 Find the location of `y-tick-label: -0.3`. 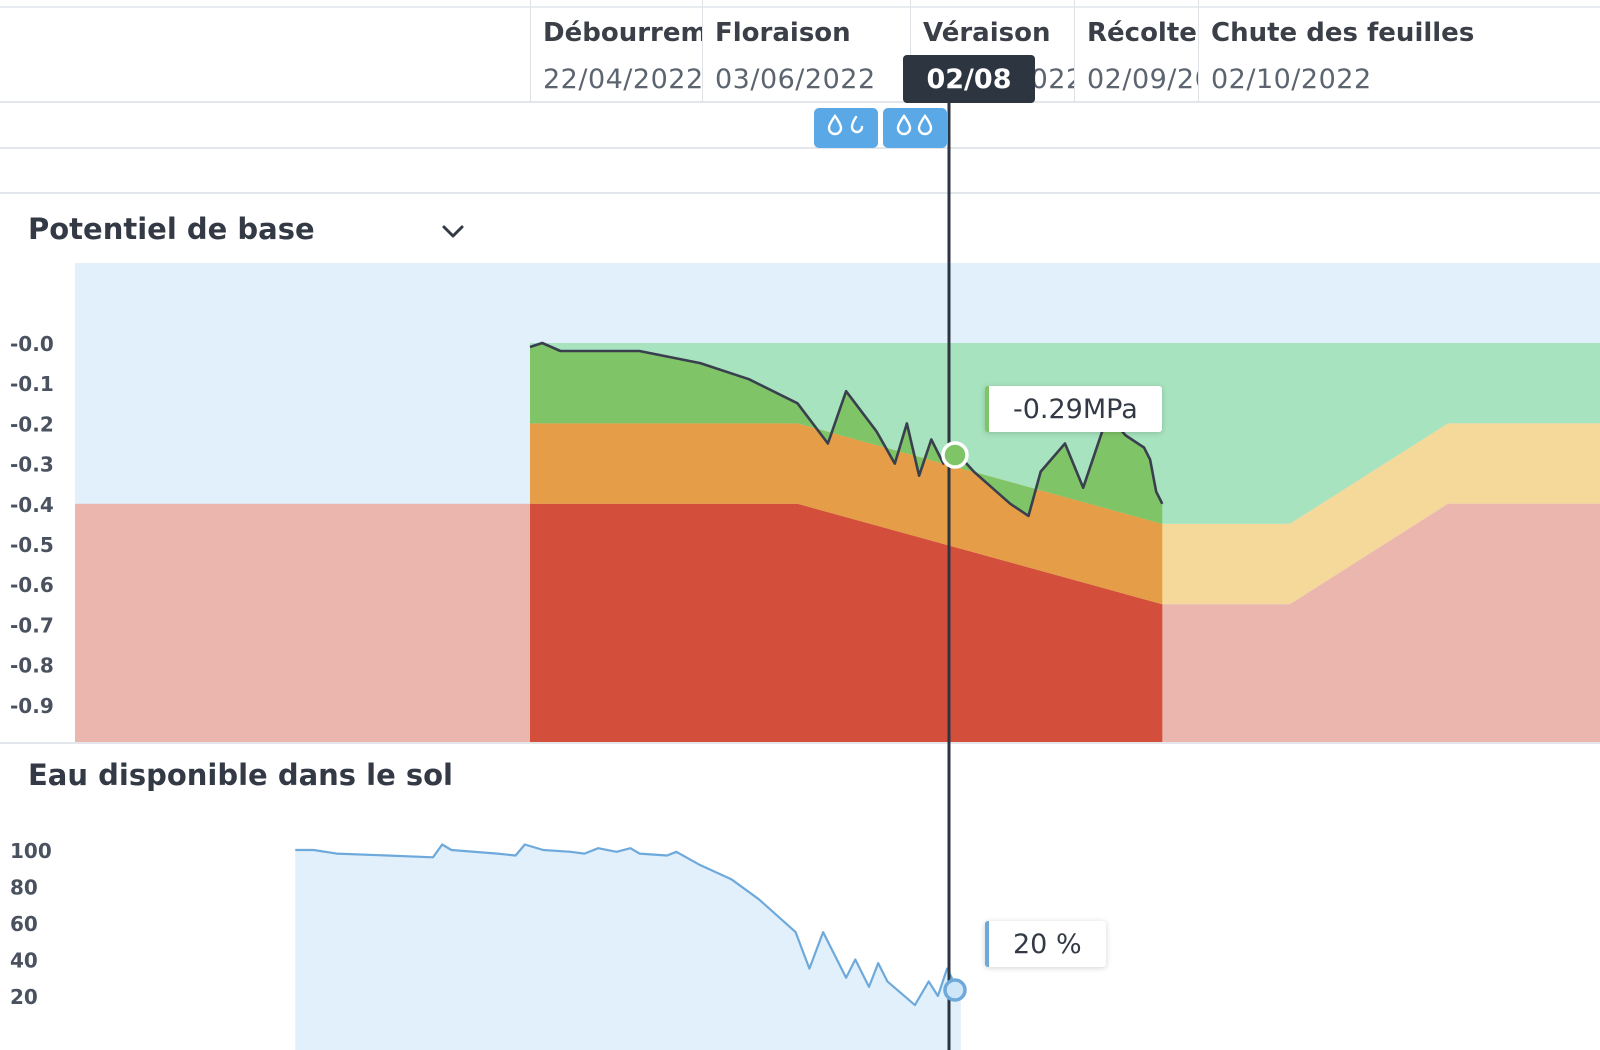

y-tick-label: -0.3 is located at coordinates (32, 465).